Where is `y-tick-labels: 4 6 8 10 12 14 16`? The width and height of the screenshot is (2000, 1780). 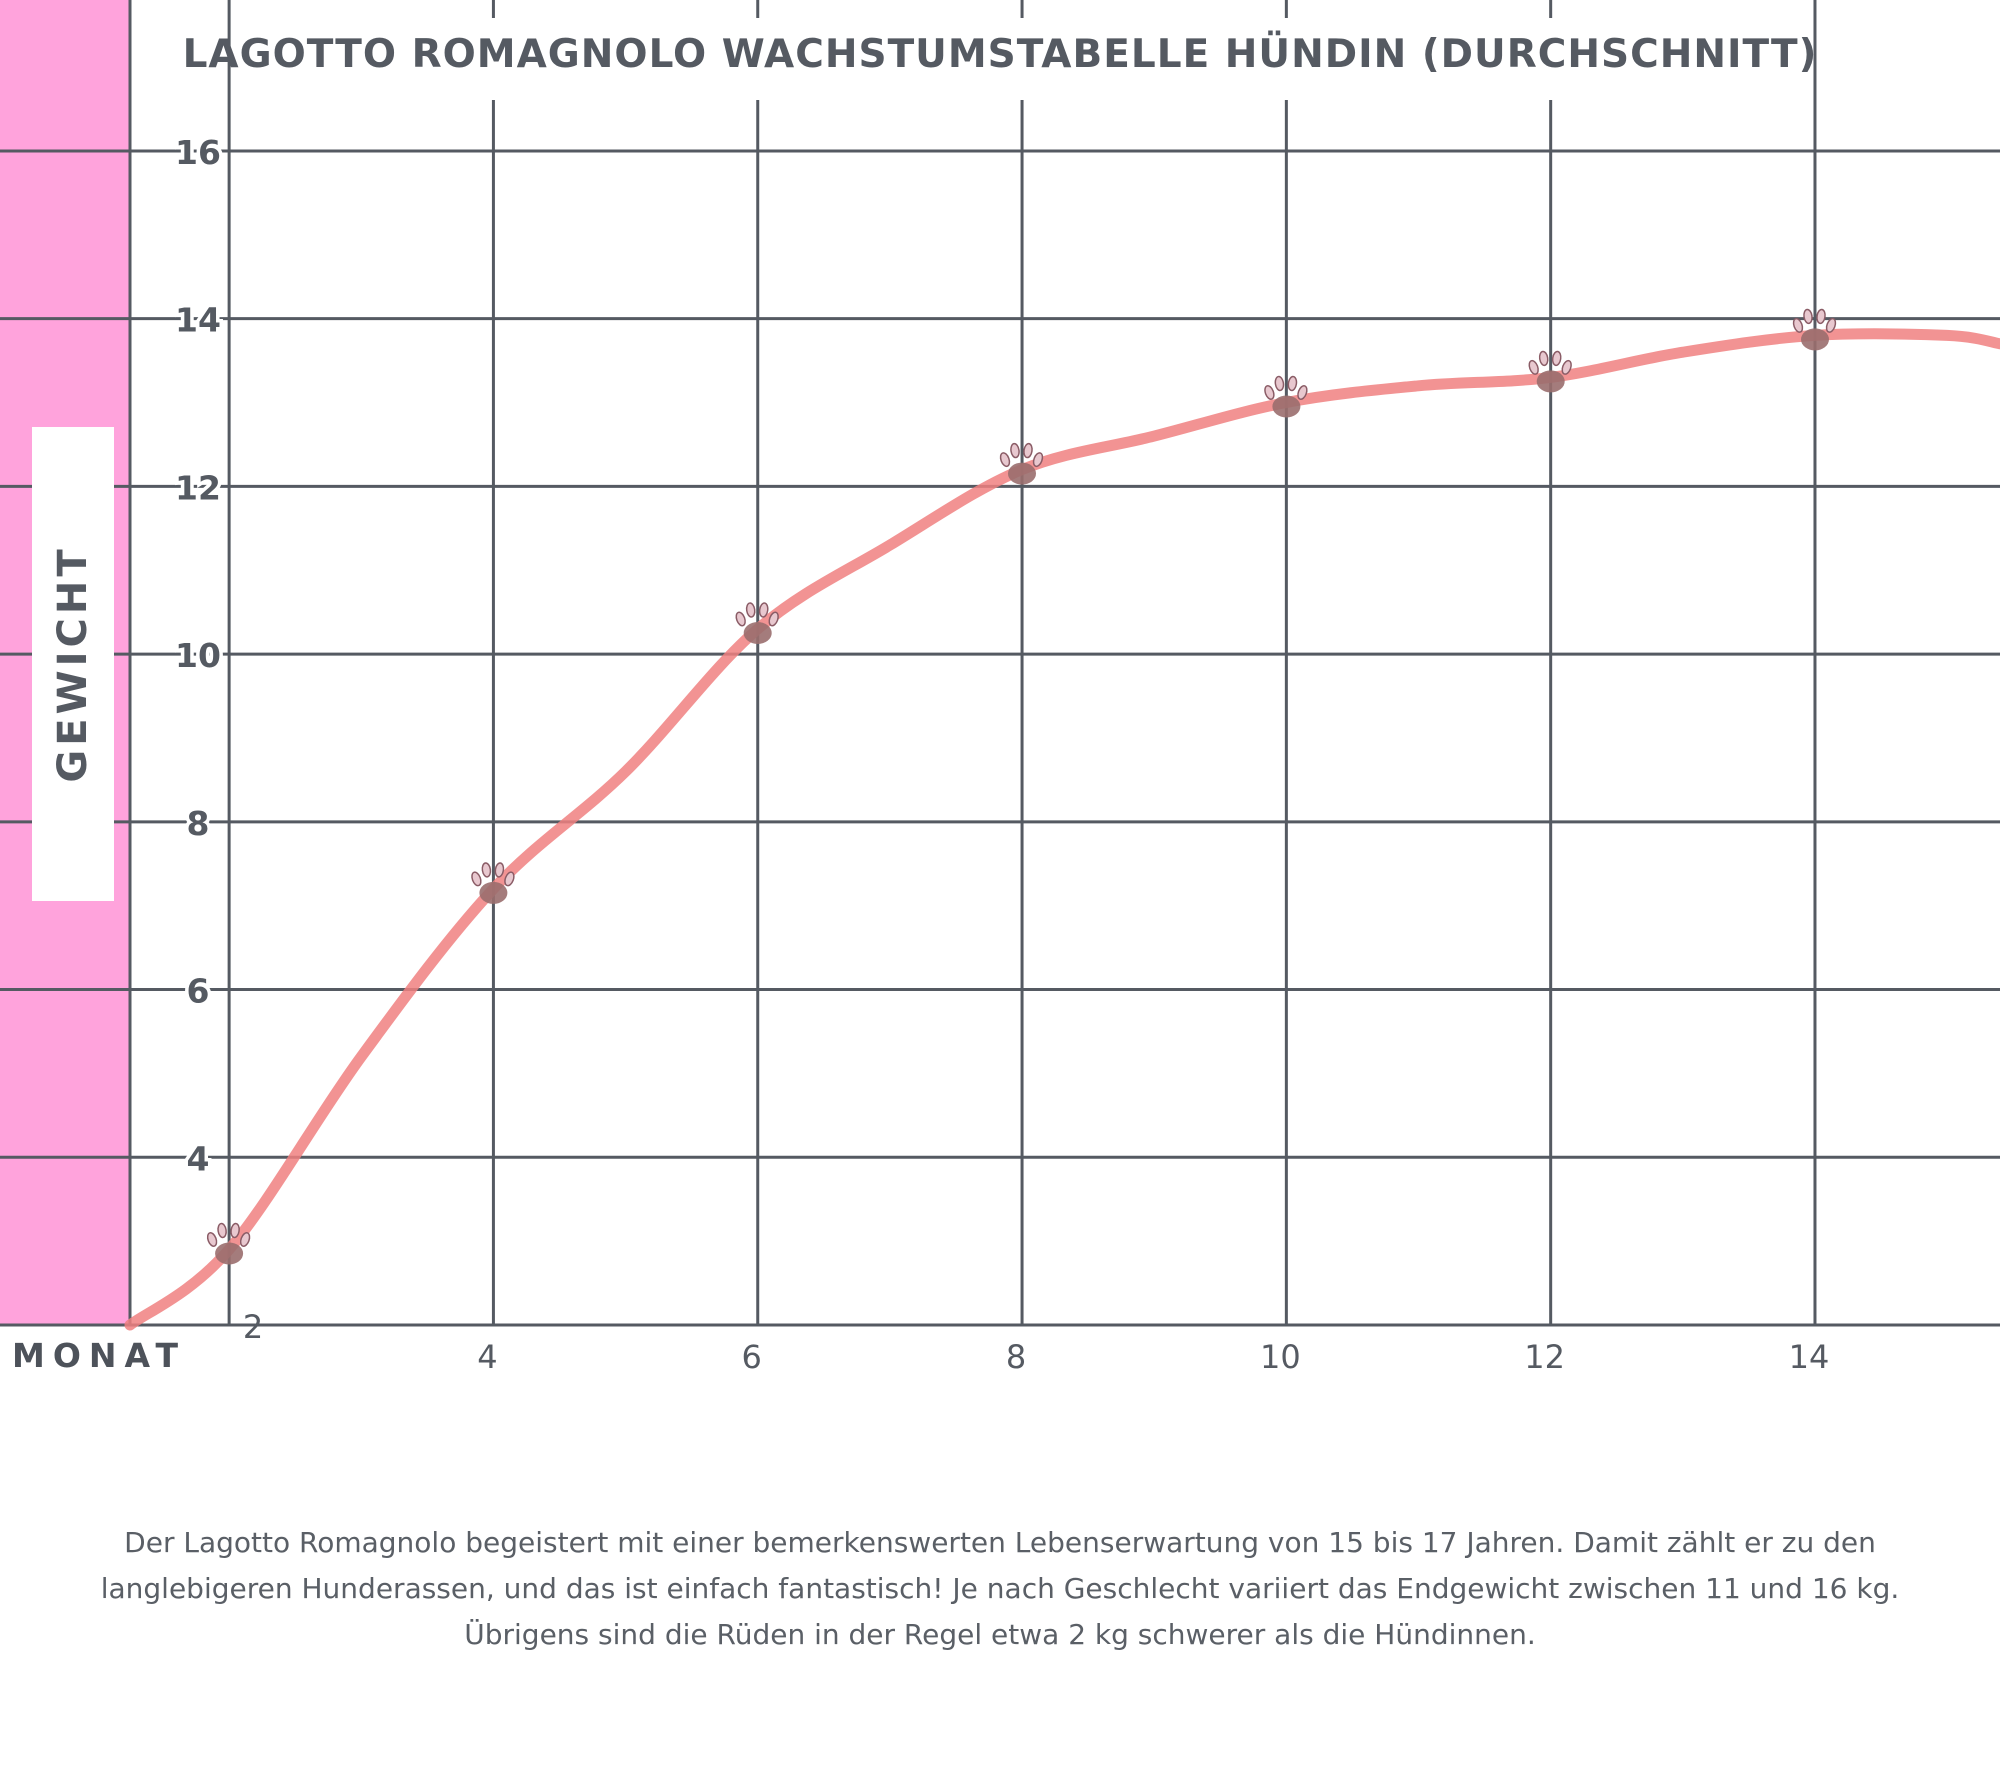
y-tick-labels: 4 6 8 10 12 14 16 is located at coordinates (198, 655).